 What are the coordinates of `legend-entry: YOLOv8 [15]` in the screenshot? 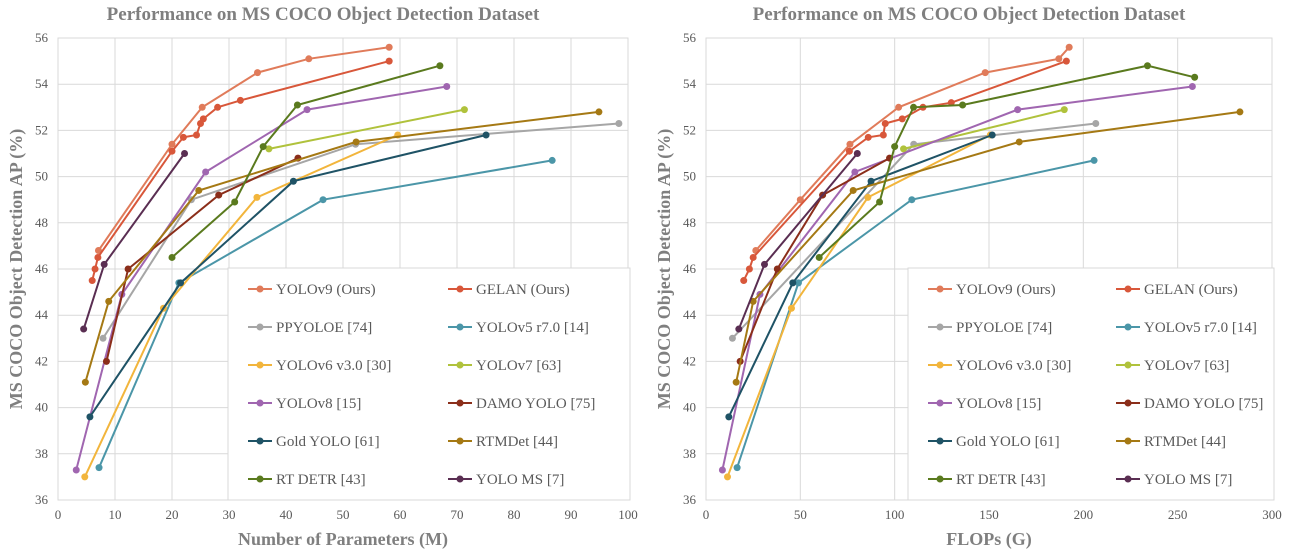 It's located at (998, 404).